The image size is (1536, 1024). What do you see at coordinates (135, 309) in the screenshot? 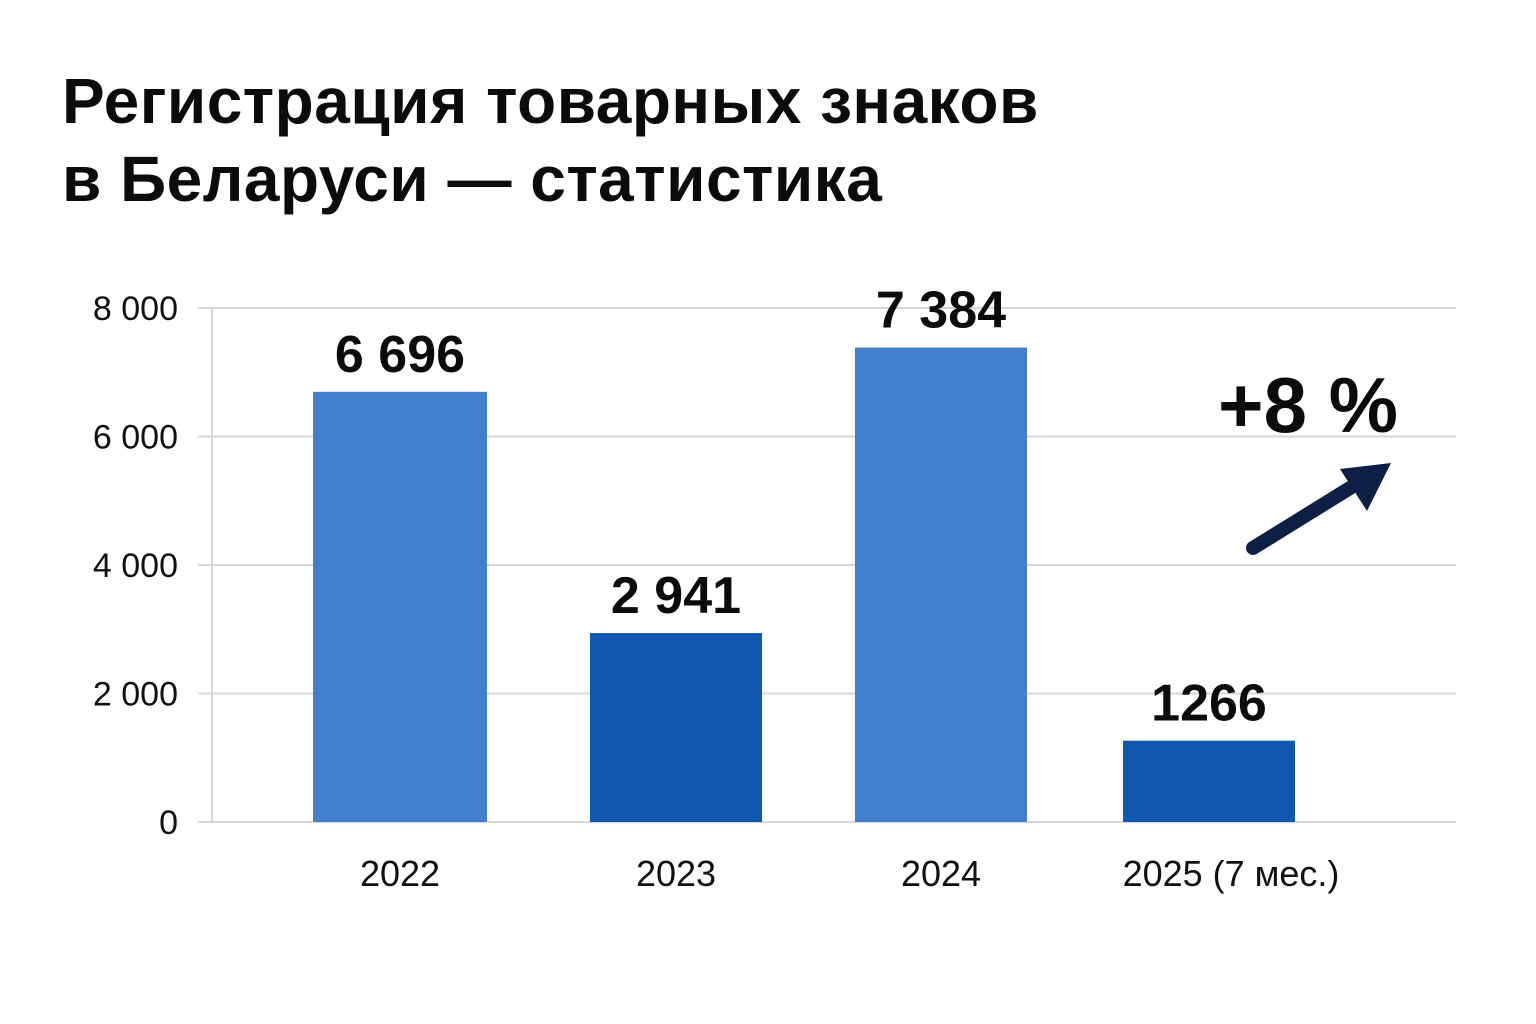
I see `y-tick-label: 8 000` at bounding box center [135, 309].